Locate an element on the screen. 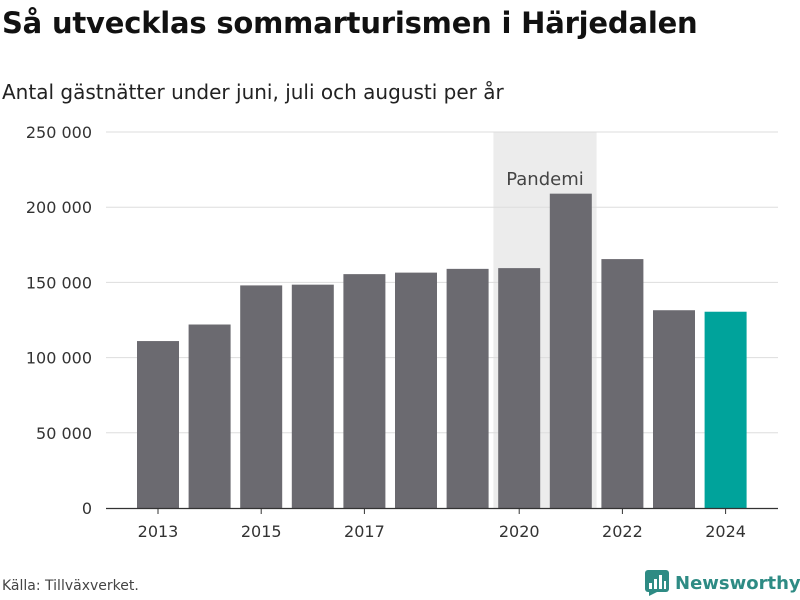  x-tick-label: 2022 is located at coordinates (622, 531).